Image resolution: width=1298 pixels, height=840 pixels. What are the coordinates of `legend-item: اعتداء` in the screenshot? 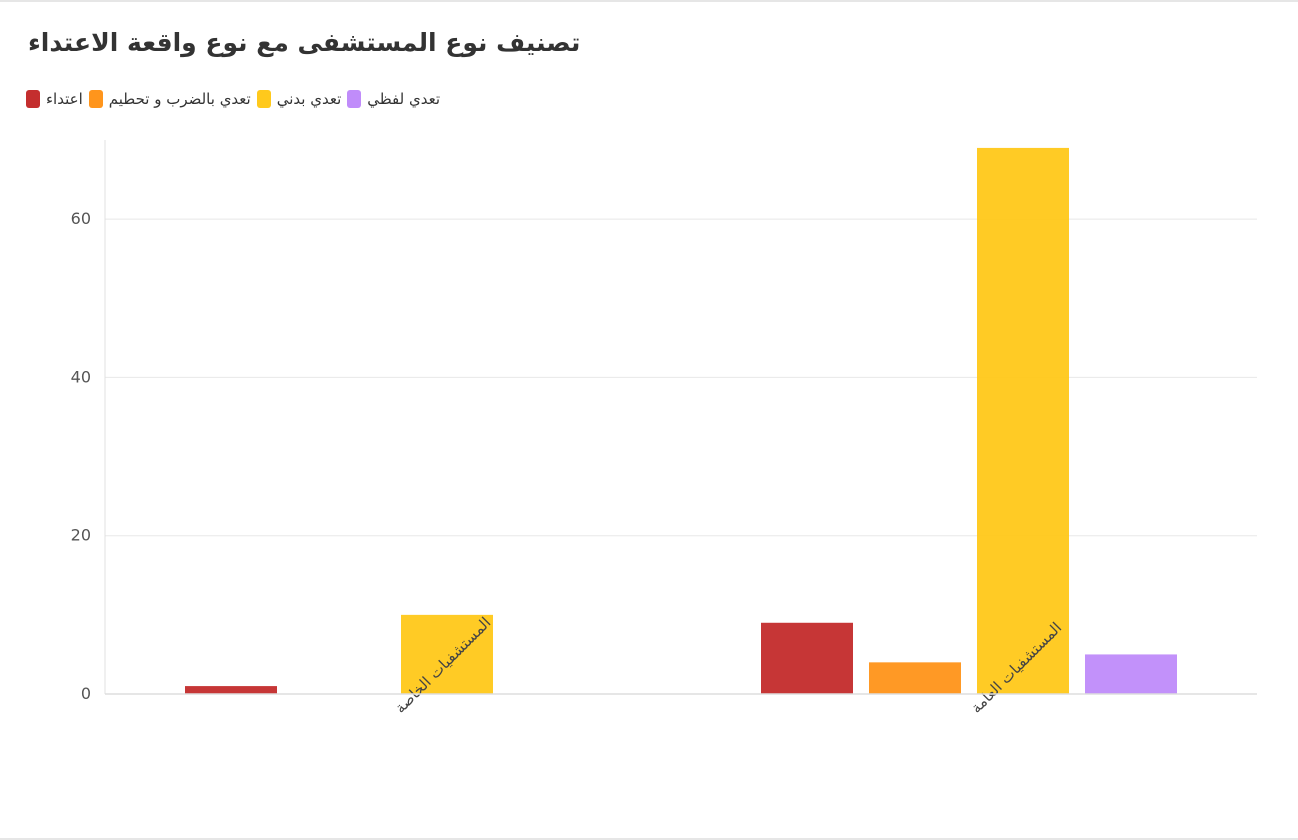 It's located at (54, 99).